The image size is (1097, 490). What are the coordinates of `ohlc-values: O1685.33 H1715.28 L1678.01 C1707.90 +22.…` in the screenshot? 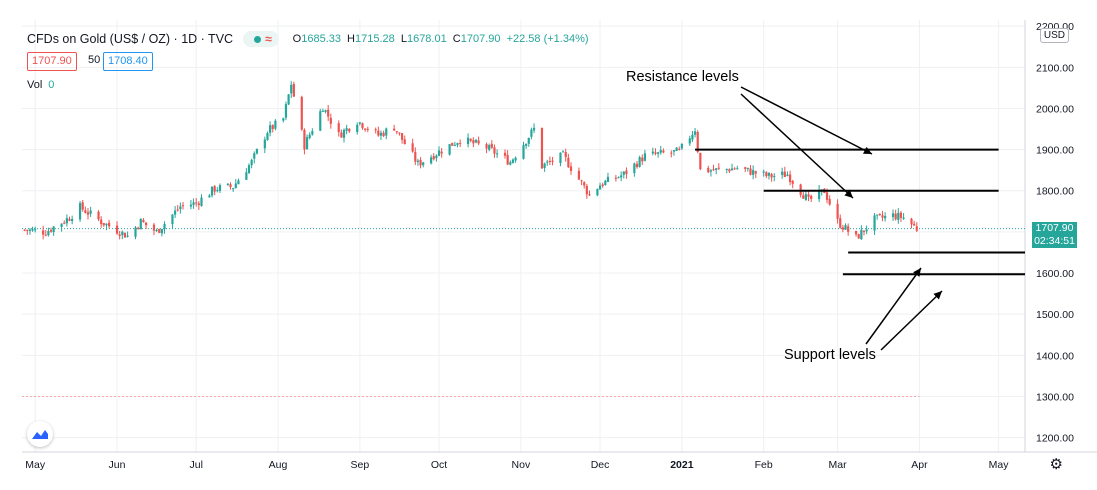 It's located at (440, 39).